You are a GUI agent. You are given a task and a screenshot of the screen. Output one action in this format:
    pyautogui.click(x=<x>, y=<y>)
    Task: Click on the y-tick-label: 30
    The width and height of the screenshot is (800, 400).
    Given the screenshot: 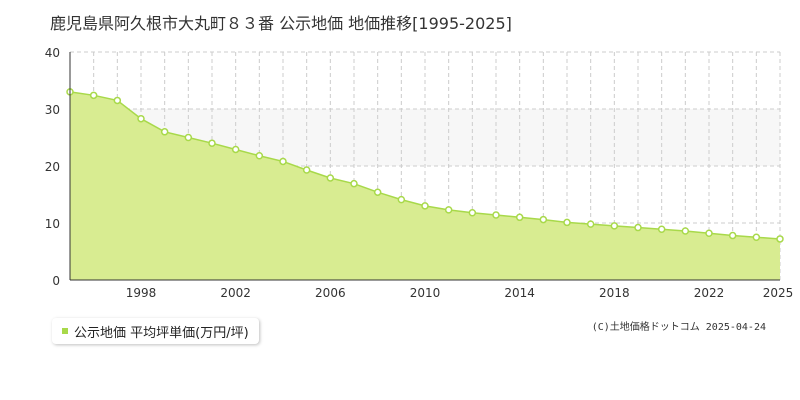 What is the action you would take?
    pyautogui.click(x=52, y=110)
    